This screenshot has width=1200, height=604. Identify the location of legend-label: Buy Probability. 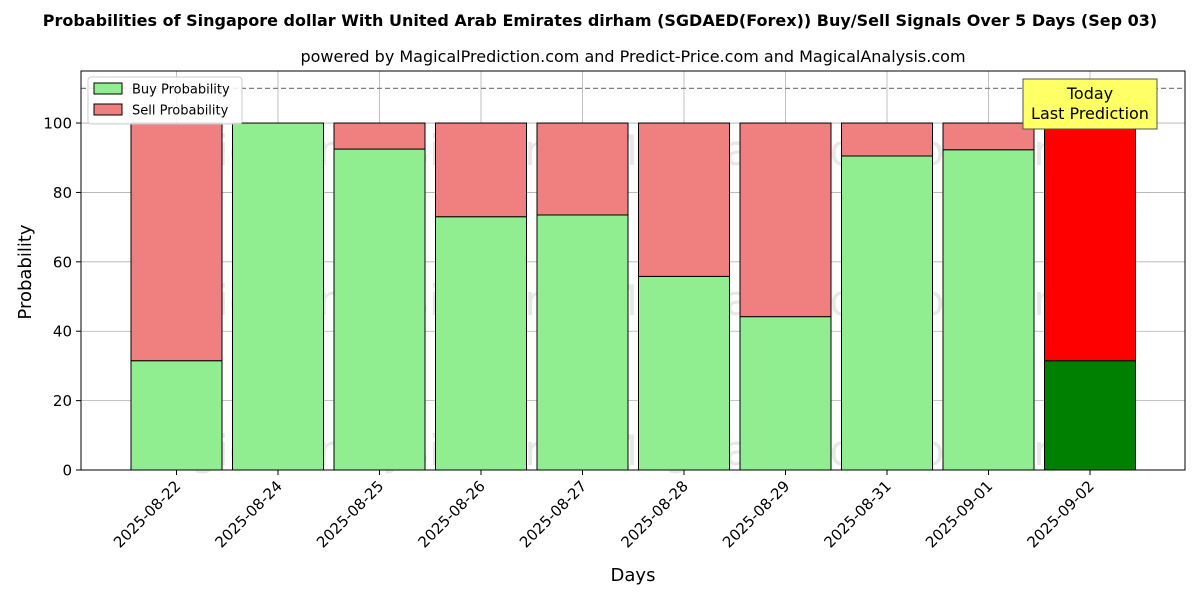
(181, 90).